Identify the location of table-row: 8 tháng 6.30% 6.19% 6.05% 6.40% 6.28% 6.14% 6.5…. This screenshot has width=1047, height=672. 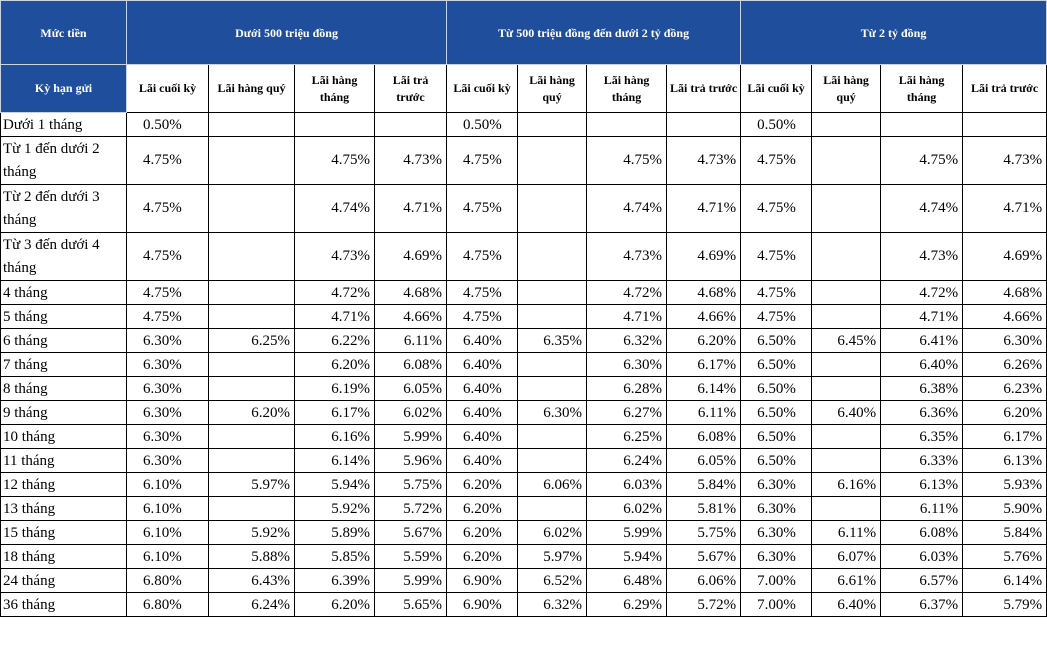
(523, 388).